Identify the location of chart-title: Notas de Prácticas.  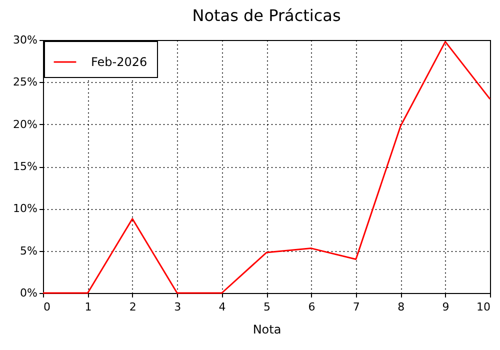
(266, 15).